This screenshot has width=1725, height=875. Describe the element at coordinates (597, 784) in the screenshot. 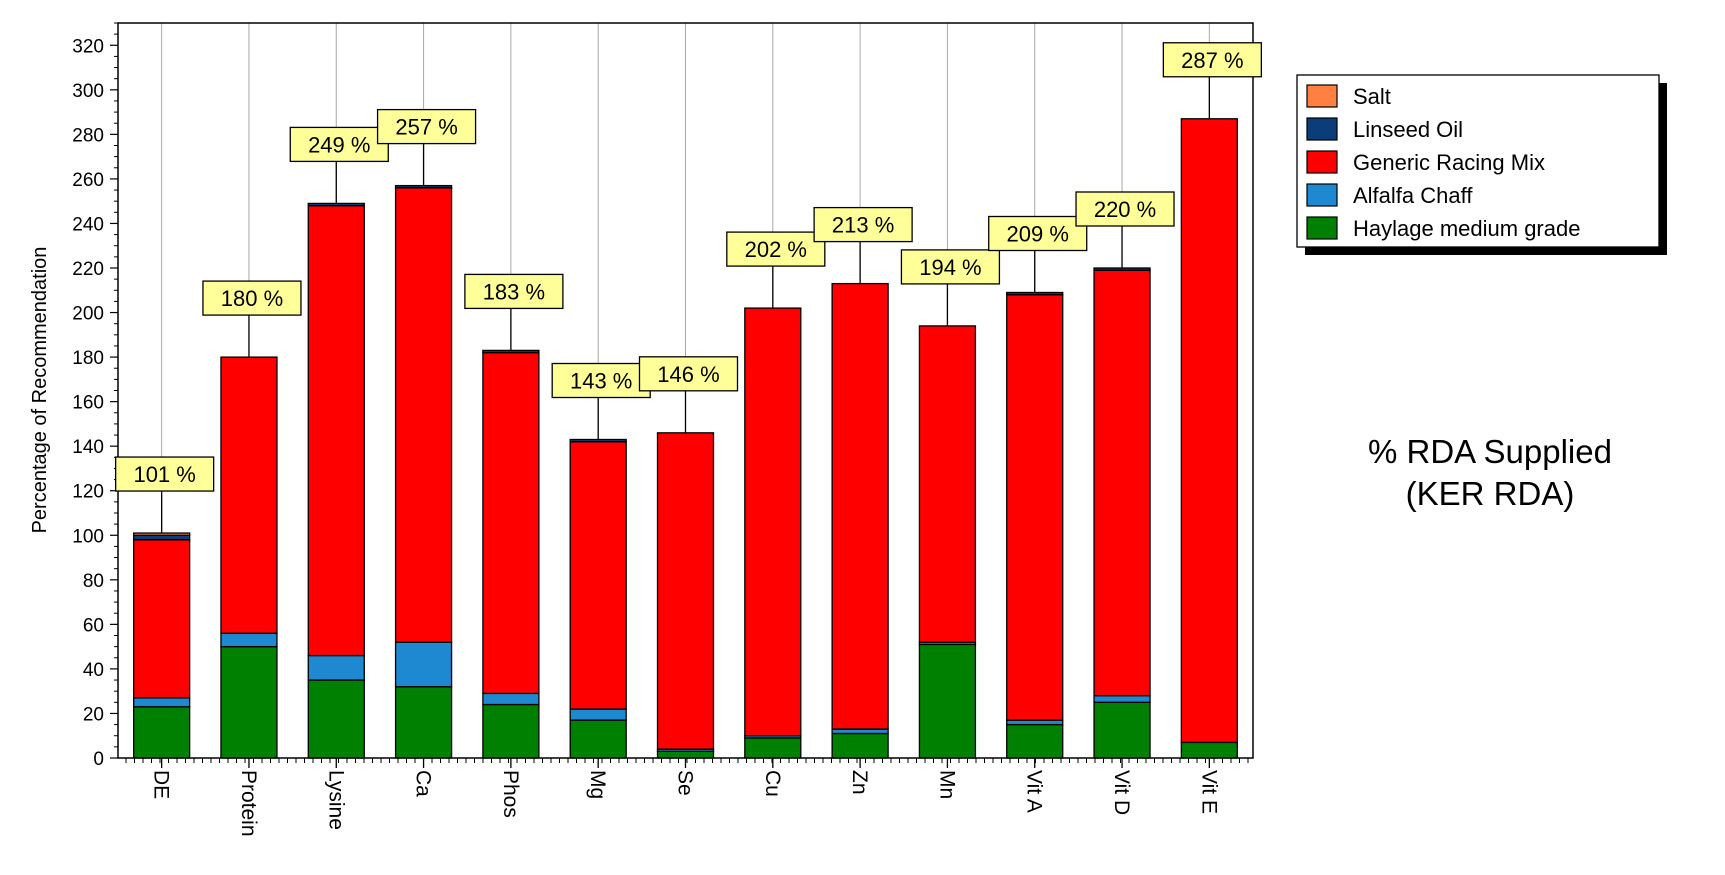

I see `x-tick-label: Mg` at that location.